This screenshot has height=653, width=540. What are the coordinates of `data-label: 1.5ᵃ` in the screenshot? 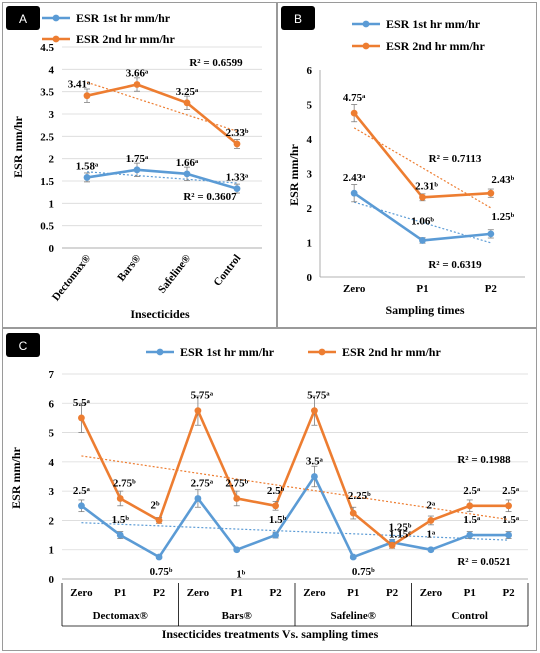 It's located at (472, 520).